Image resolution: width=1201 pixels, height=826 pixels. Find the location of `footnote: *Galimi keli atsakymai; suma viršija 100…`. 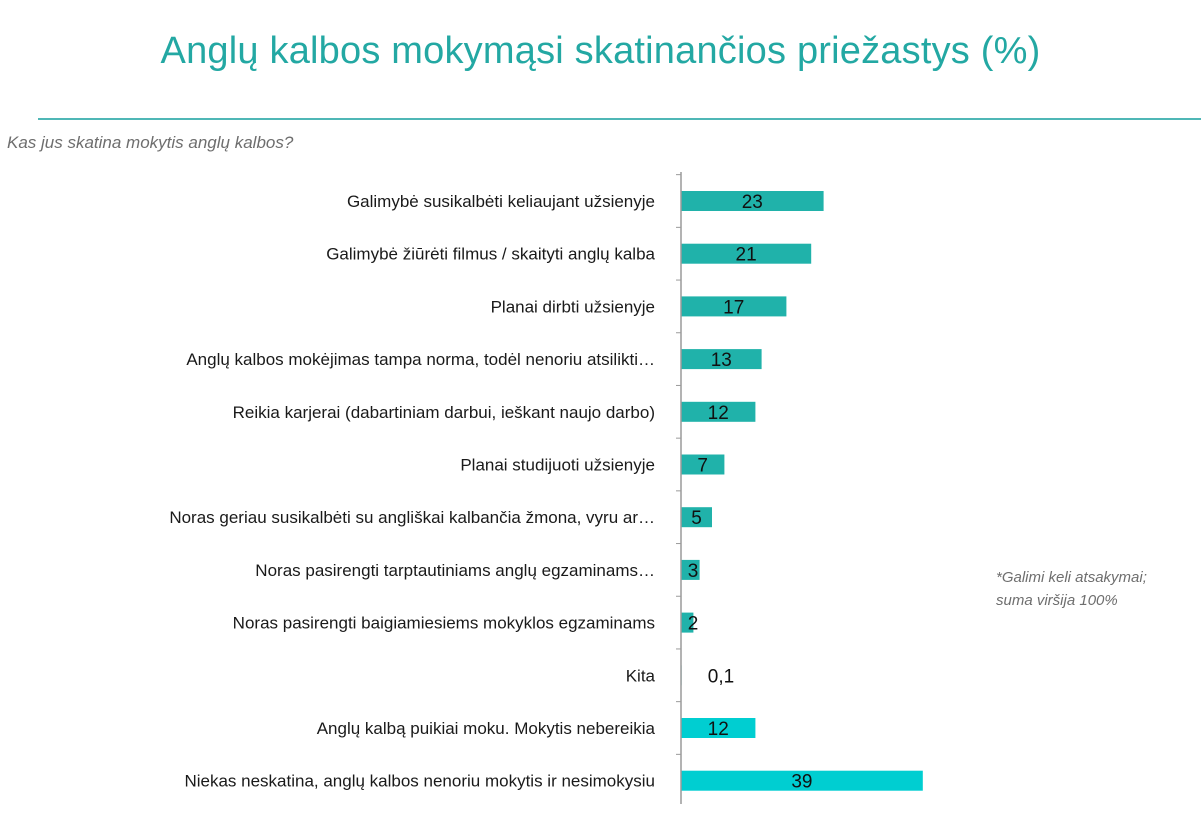

footnote: *Galimi keli atsakymai; suma viršija 100… is located at coordinates (1071, 589).